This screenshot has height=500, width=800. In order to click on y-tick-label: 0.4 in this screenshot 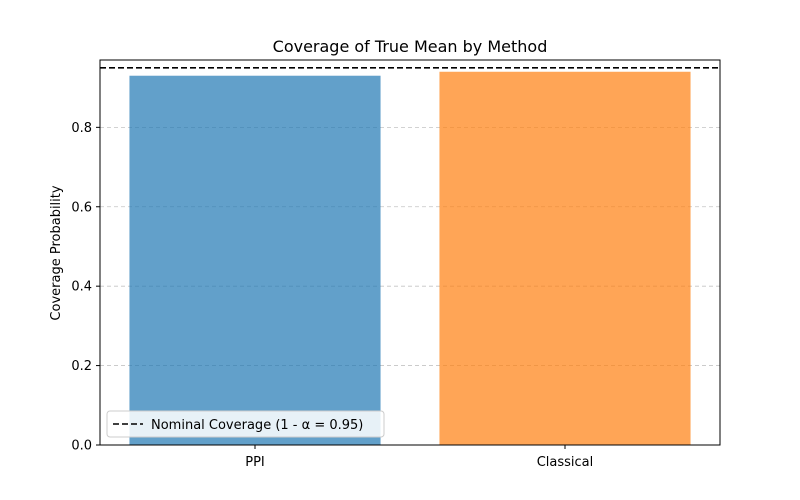, I will do `click(81, 287)`.